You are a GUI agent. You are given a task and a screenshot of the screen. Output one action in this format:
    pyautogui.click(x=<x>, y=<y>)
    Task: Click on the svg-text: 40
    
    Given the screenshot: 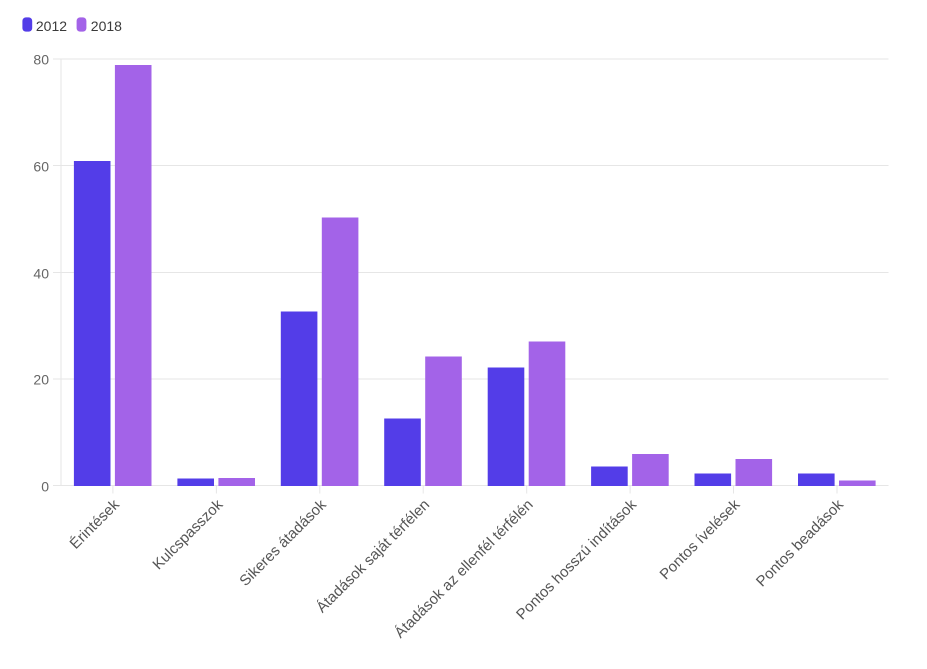 What is the action you would take?
    pyautogui.click(x=41, y=274)
    